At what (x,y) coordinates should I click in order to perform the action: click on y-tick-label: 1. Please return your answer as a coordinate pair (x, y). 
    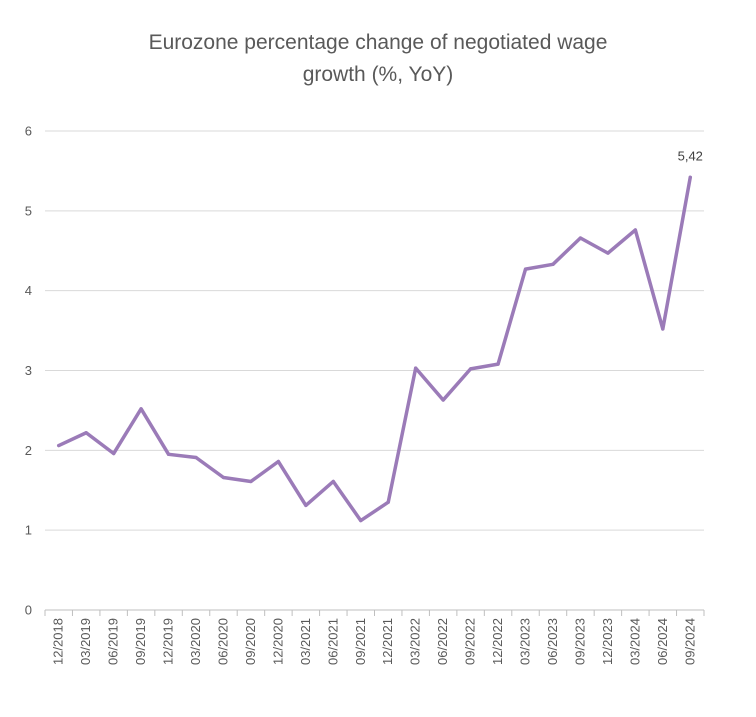
    Looking at the image, I should click on (28, 530).